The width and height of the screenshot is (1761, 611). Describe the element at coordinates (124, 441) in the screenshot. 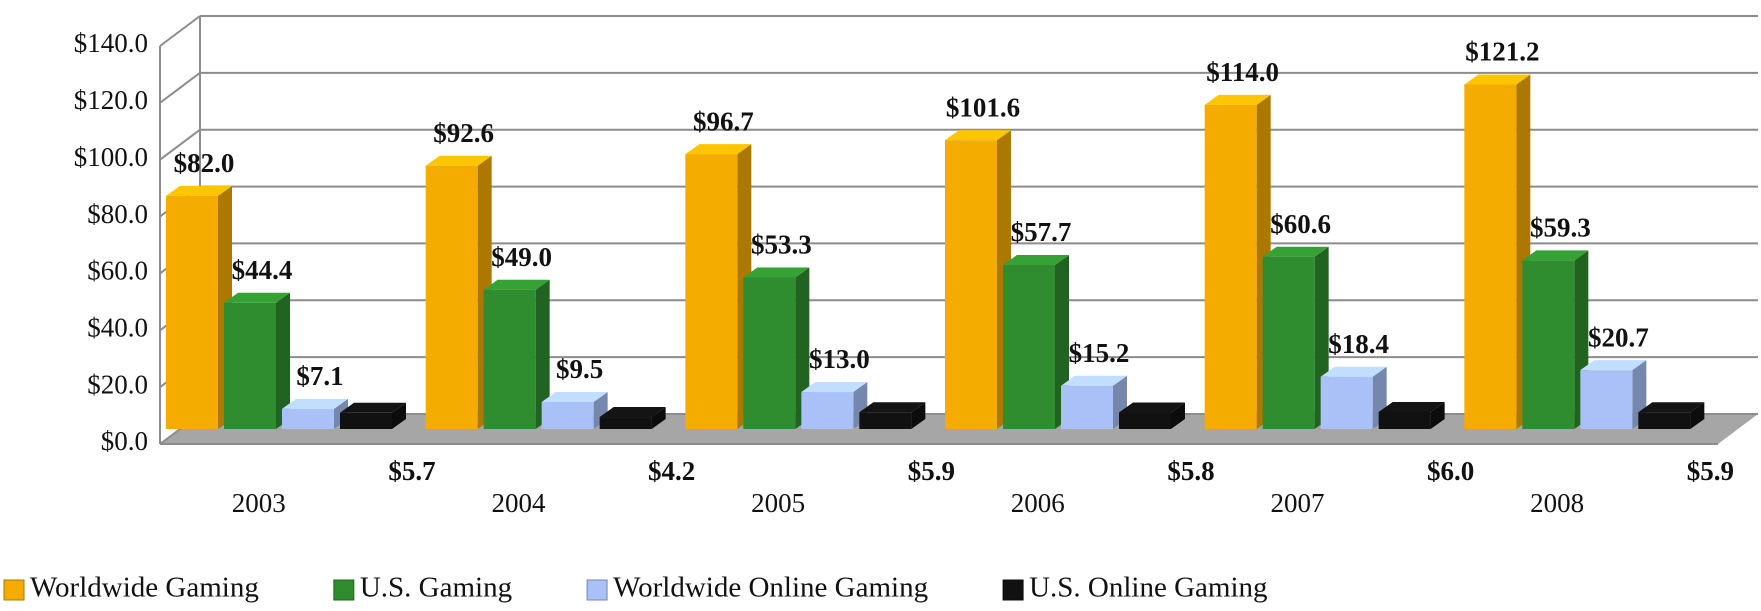

I see `y-tick-label: $0.0` at that location.